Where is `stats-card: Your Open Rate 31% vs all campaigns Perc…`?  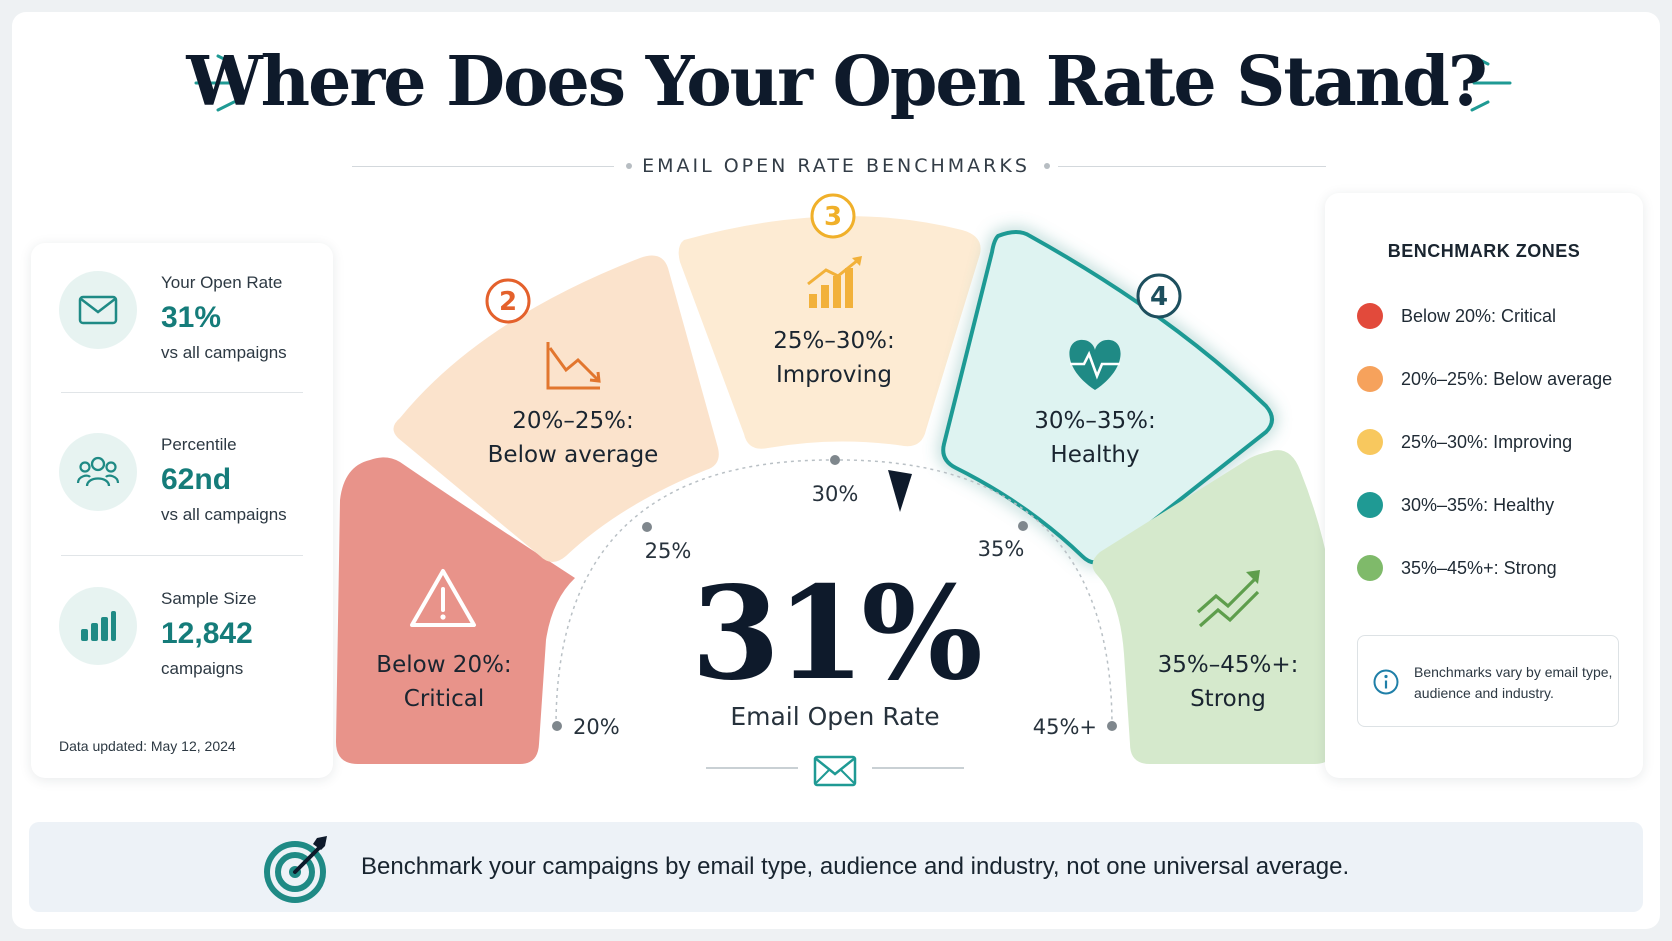 stats-card: Your Open Rate 31% vs all campaigns Perc… is located at coordinates (182, 510).